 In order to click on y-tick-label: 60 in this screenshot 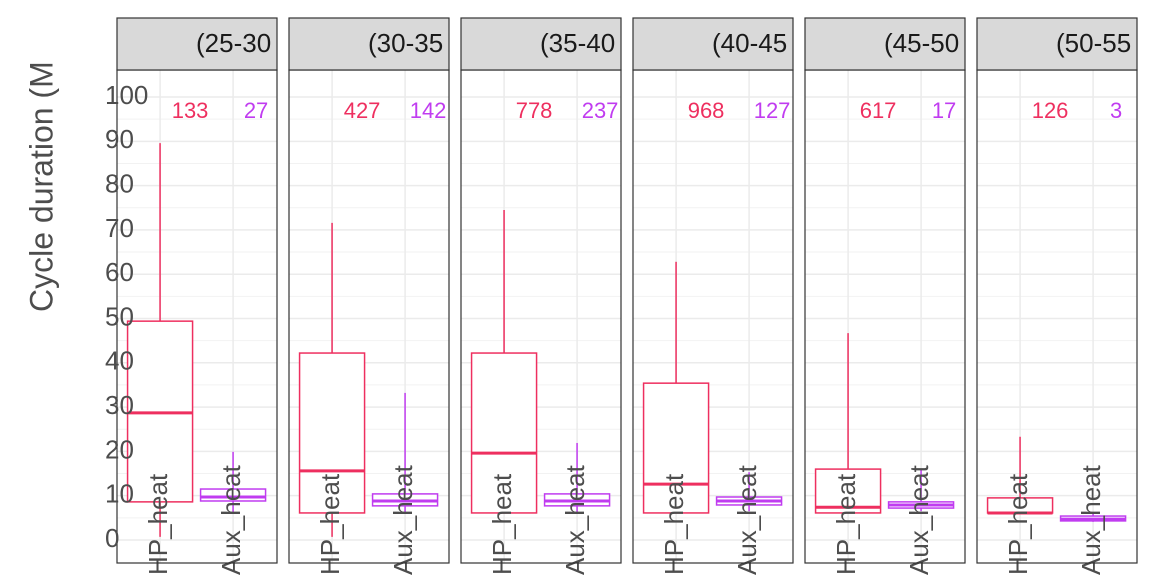, I will do `click(119, 272)`.